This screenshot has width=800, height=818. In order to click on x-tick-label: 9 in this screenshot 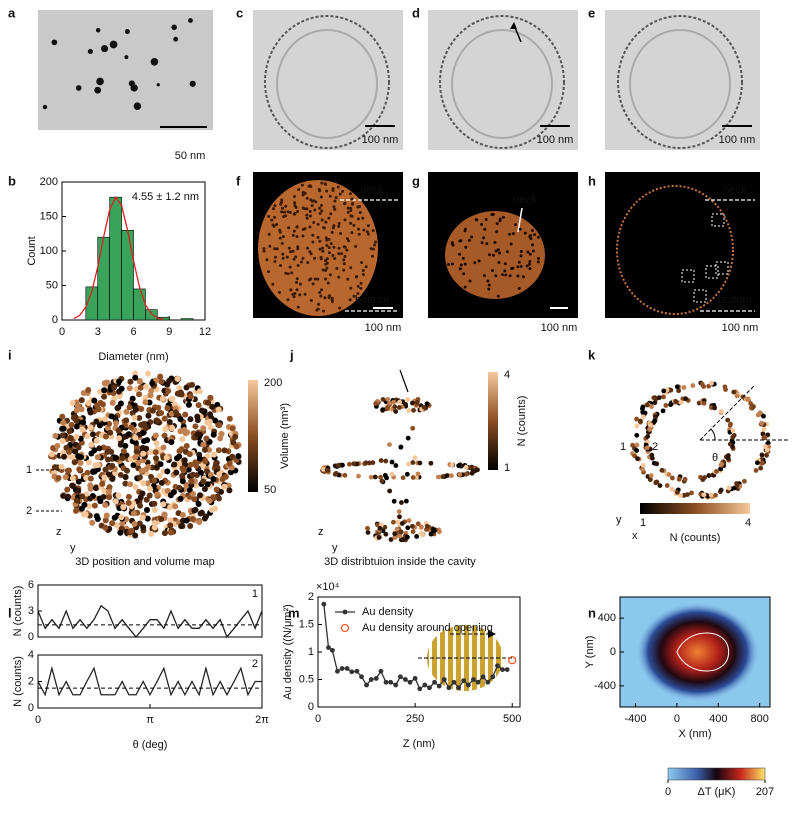, I will do `click(169, 332)`.